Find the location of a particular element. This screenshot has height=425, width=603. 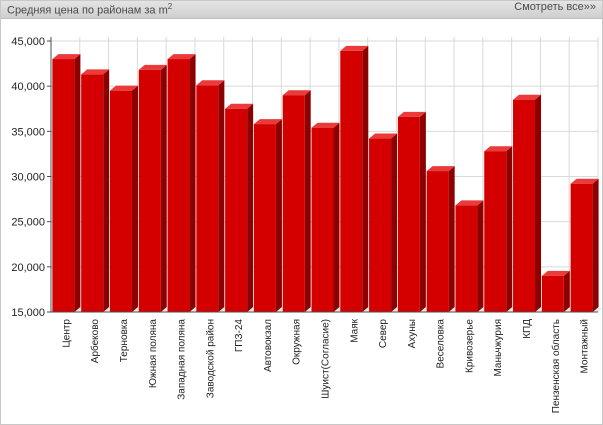

x-tick-label: Заводской район is located at coordinates (210, 358).